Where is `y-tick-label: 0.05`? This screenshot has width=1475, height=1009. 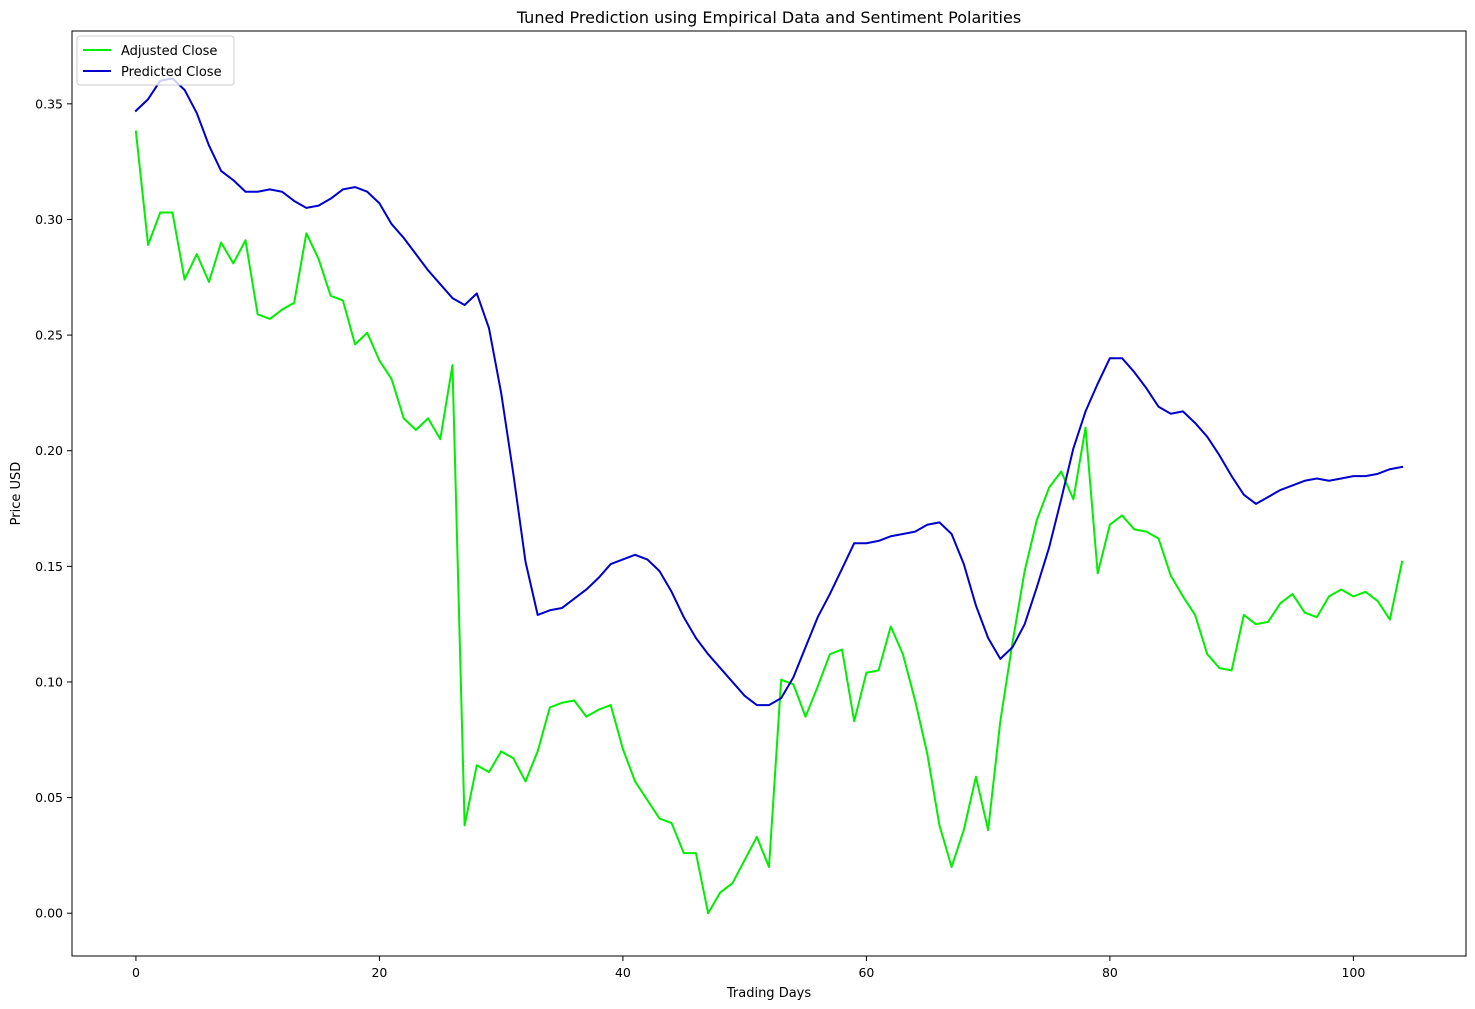 y-tick-label: 0.05 is located at coordinates (49, 797).